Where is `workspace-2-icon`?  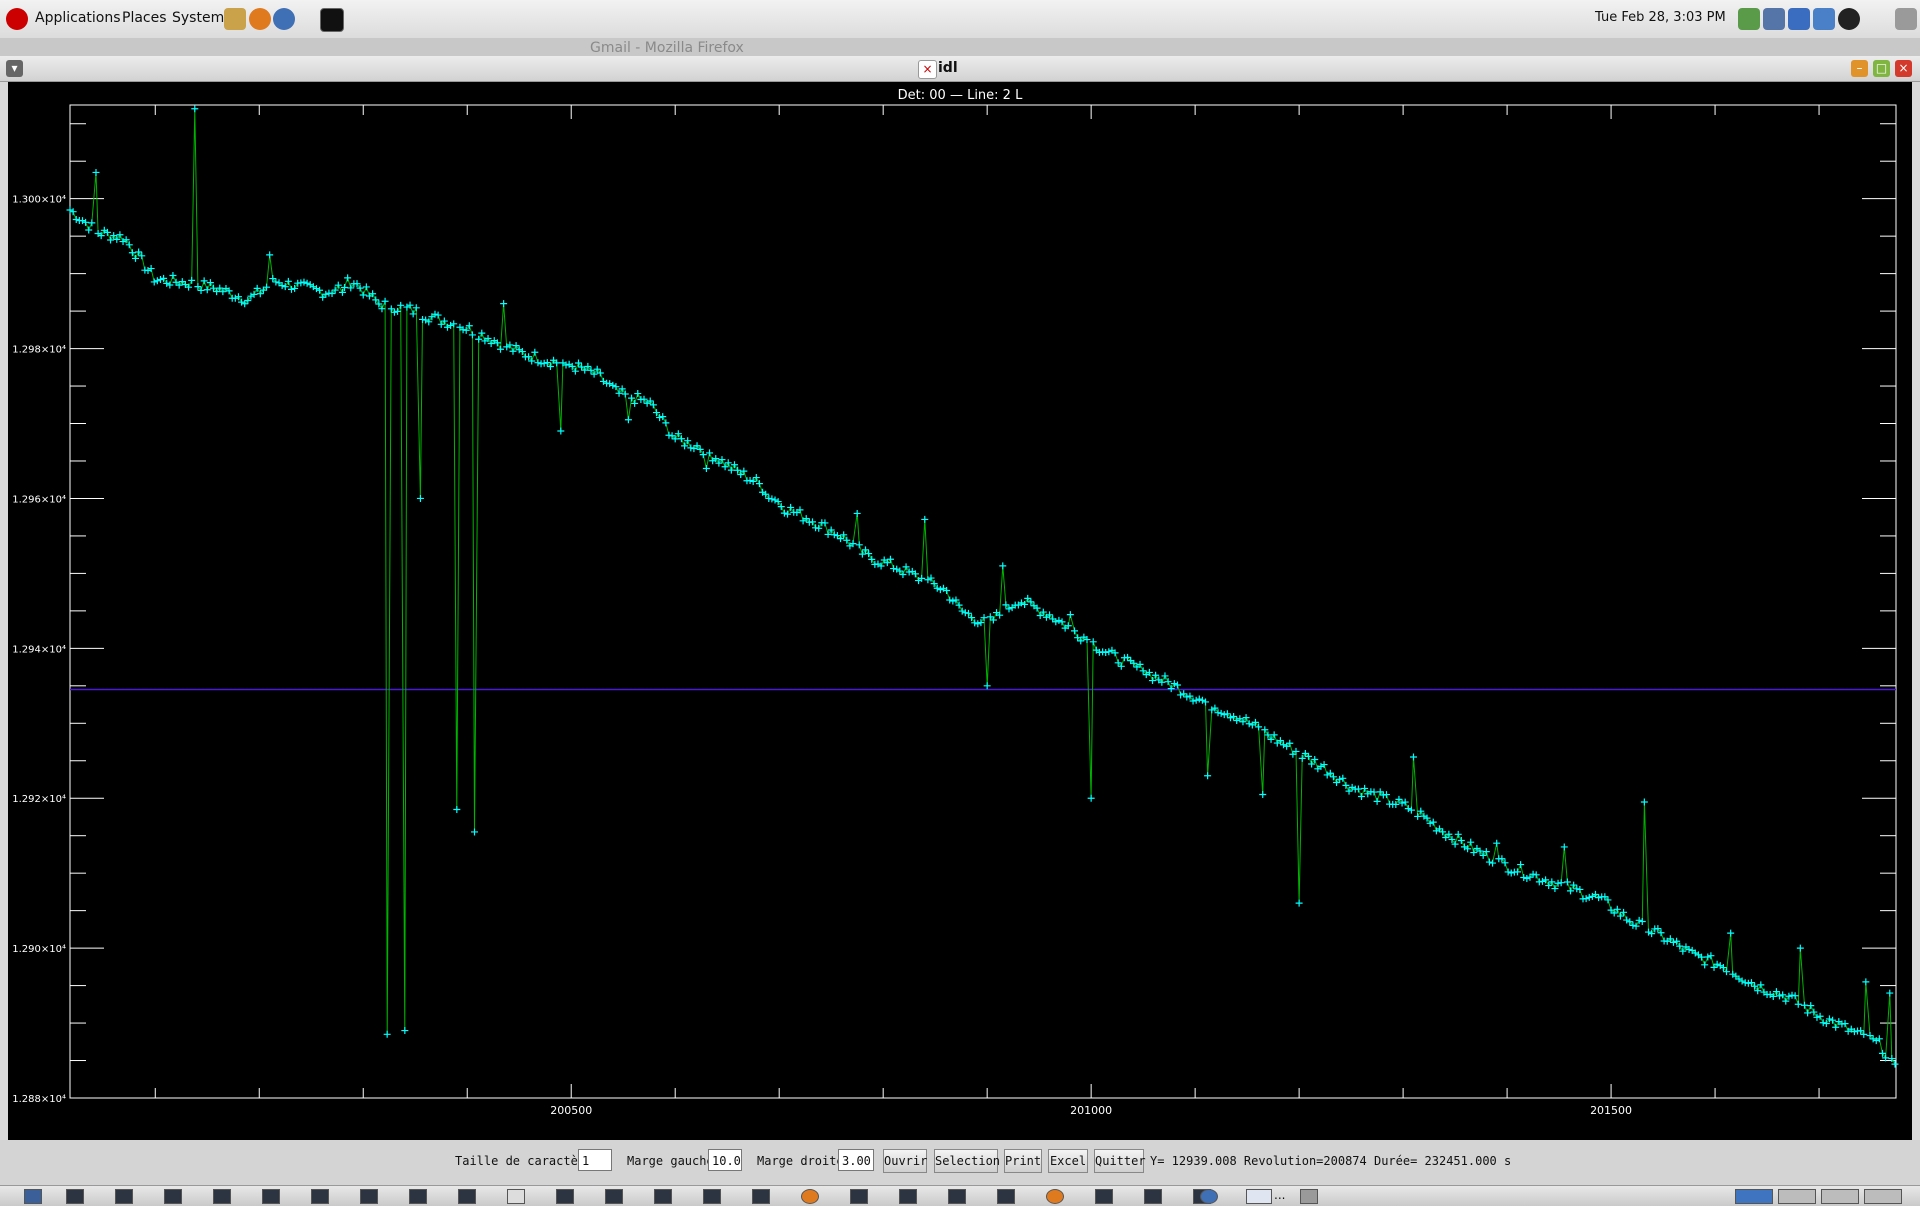
workspace-2-icon is located at coordinates (1797, 1196).